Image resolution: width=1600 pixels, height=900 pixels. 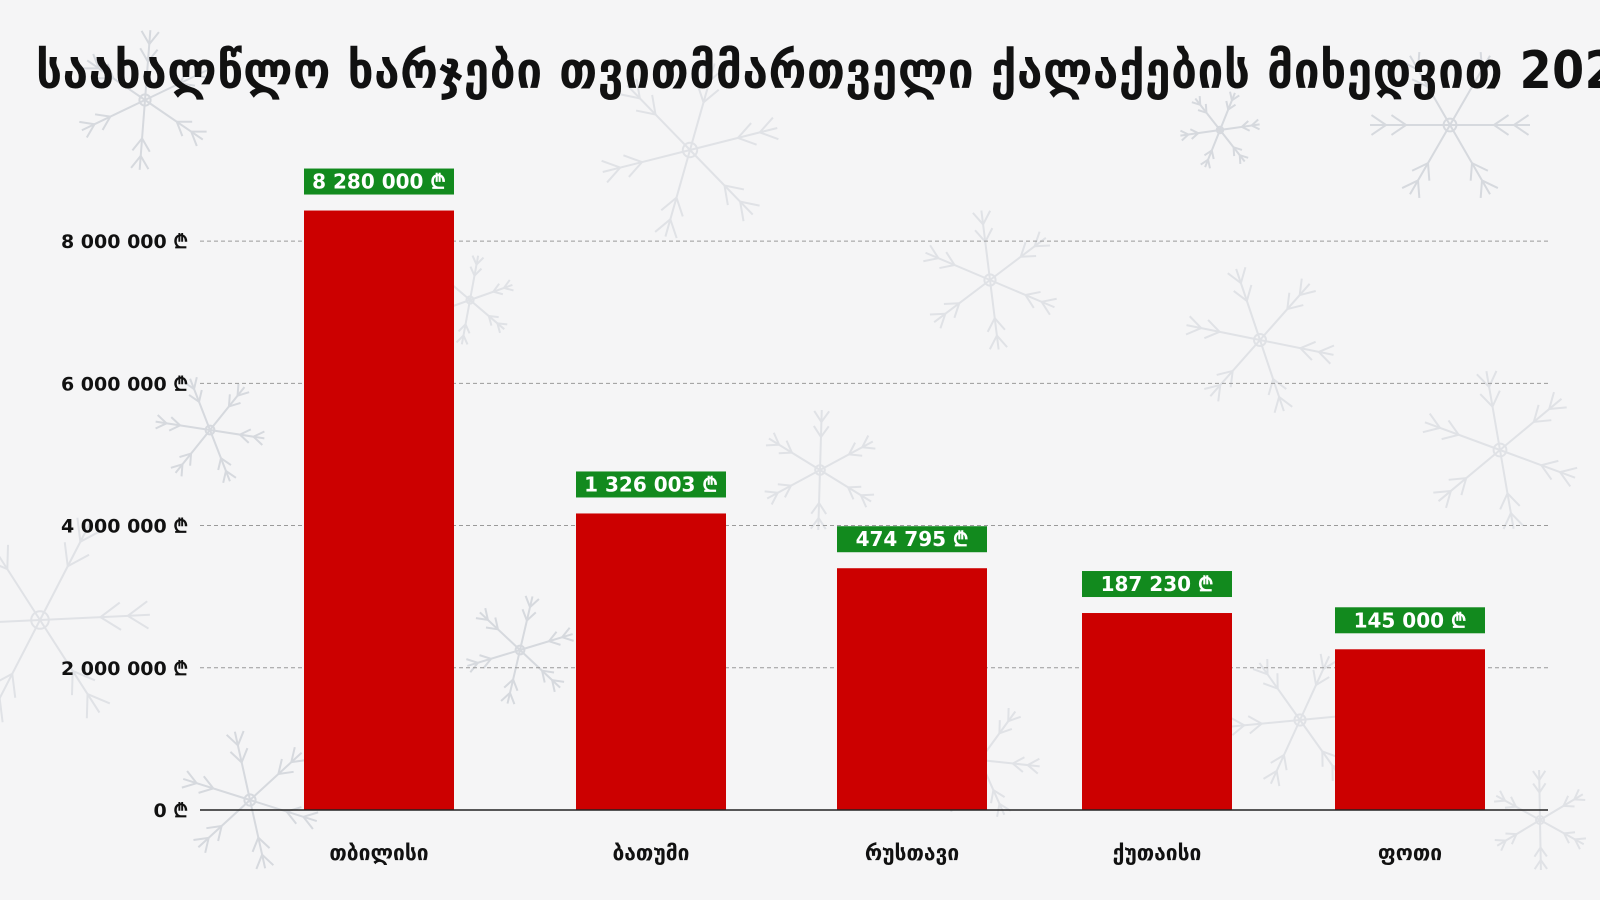 What do you see at coordinates (1410, 853) in the screenshot?
I see `x-tick-label: ფოთი` at bounding box center [1410, 853].